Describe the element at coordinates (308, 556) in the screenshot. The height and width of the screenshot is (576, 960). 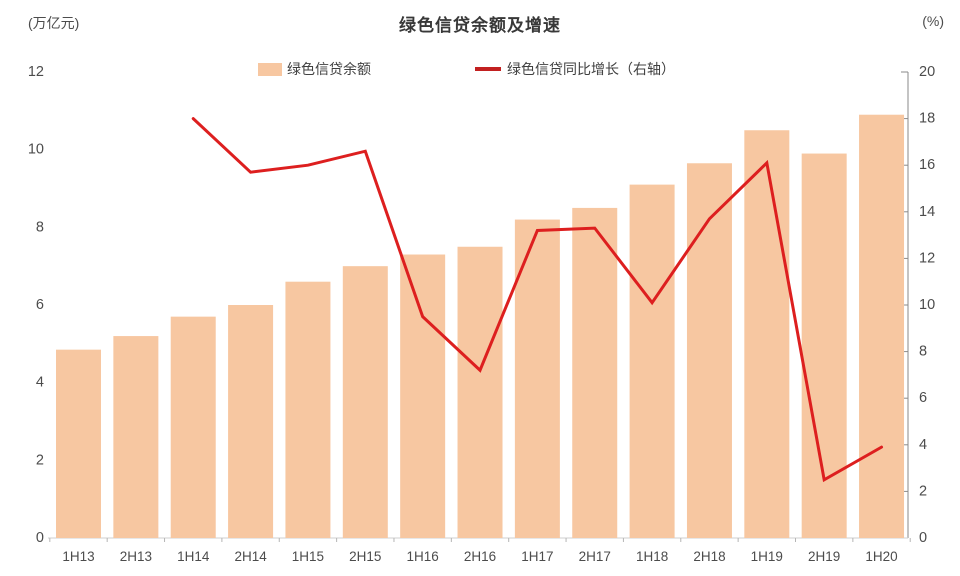
I see `x-axis-category-label: 1H15` at that location.